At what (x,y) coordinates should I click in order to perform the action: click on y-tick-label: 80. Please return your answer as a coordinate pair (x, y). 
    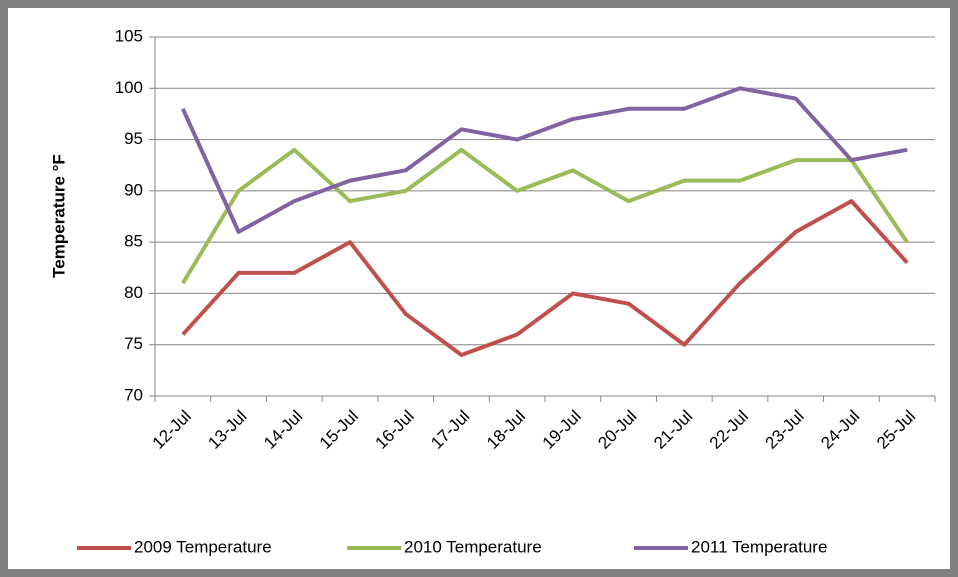
    Looking at the image, I should click on (133, 292).